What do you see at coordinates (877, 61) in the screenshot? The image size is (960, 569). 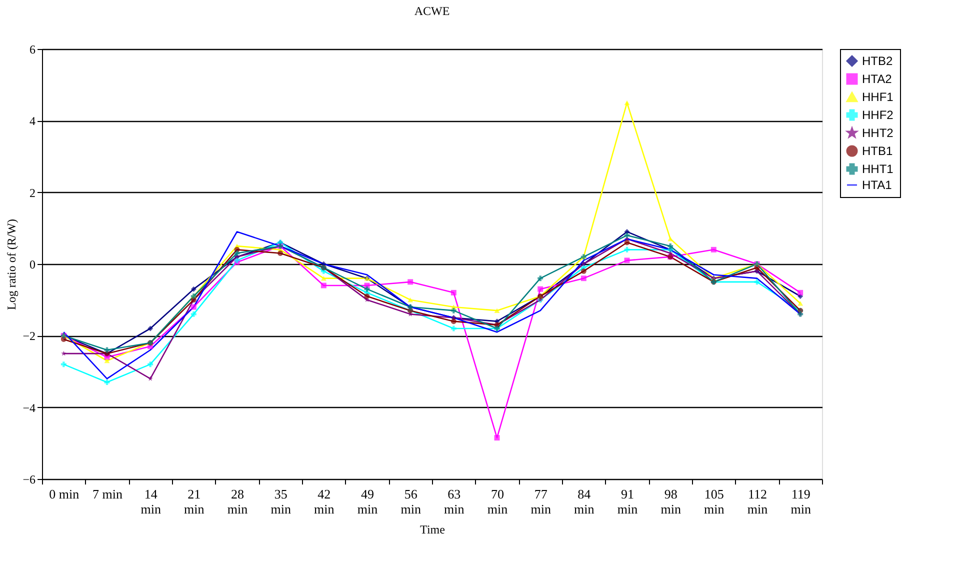 I see `legend-label: HTB2` at bounding box center [877, 61].